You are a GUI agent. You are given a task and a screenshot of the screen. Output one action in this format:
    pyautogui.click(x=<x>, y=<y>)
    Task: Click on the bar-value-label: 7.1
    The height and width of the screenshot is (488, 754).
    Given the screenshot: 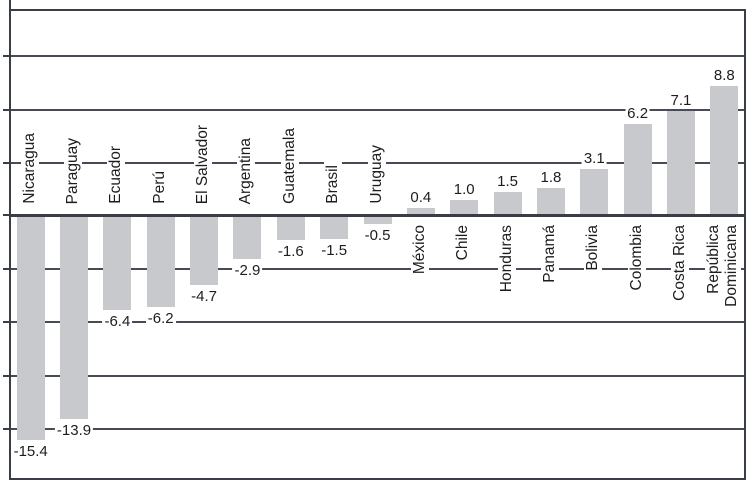 What is the action you would take?
    pyautogui.click(x=681, y=101)
    